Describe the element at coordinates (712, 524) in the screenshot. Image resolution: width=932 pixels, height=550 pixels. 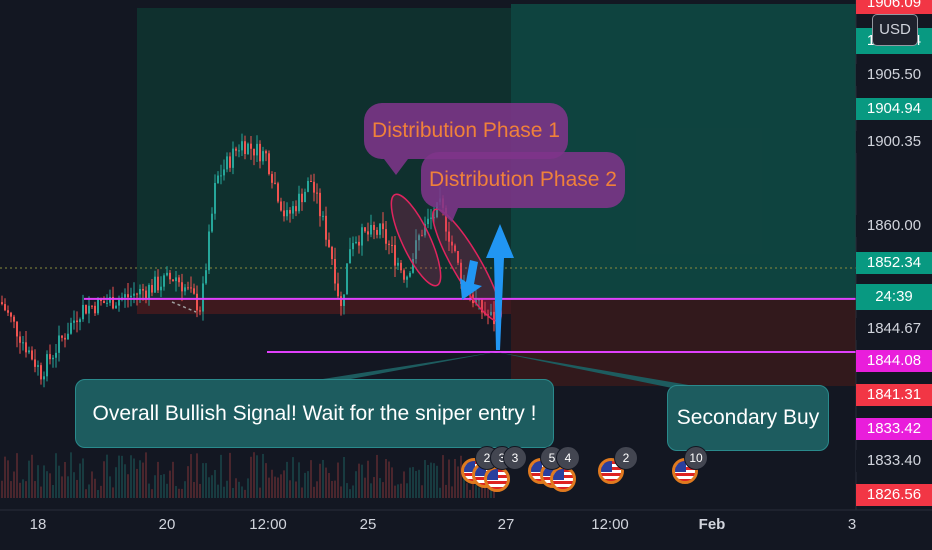
I see `time-axis-label: Feb` at that location.